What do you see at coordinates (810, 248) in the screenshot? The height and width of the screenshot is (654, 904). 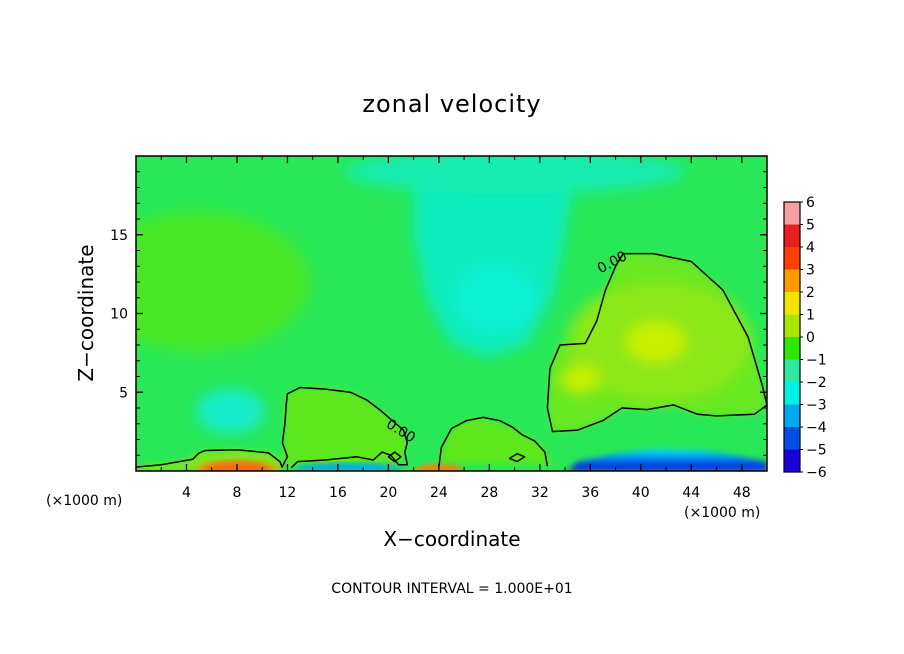 I see `colorbar-label: 4` at bounding box center [810, 248].